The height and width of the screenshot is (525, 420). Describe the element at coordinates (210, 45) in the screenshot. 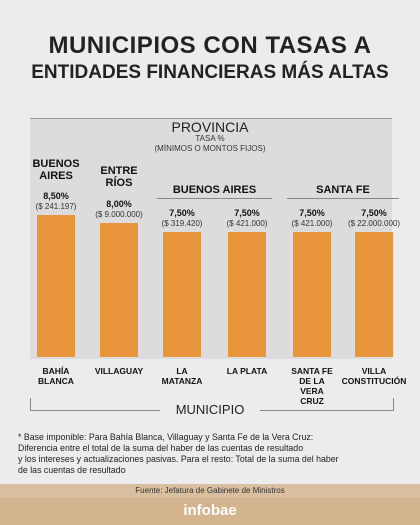

I see `title: MUNICIPIOS CON TASAS A` at that location.